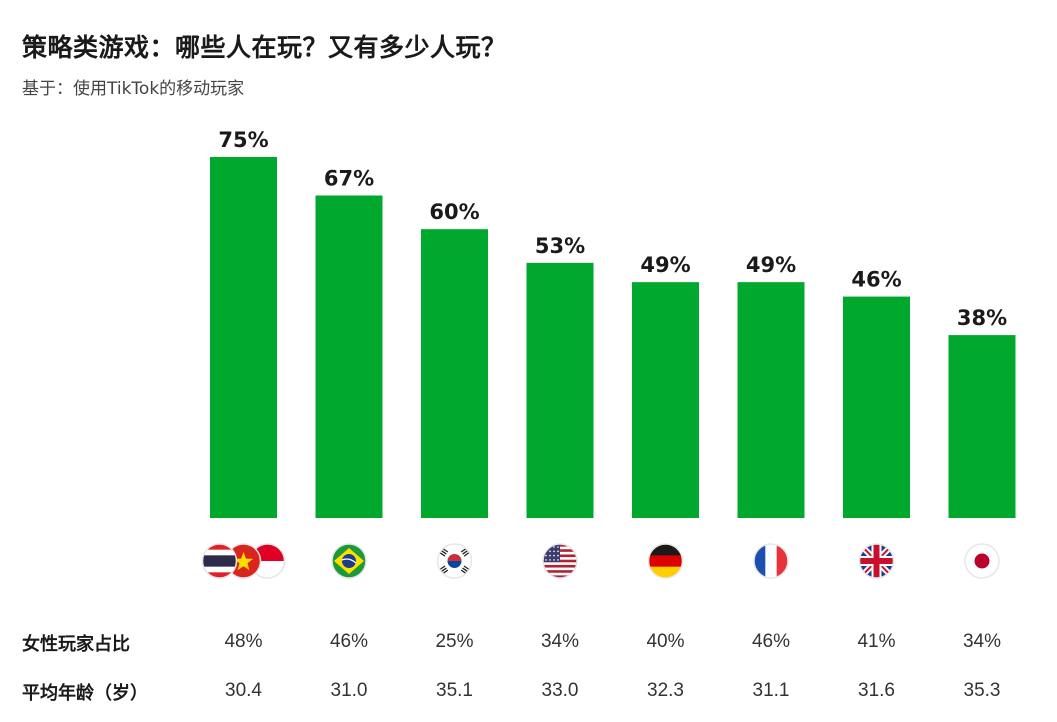 The image size is (1057, 722). I want to click on average-age-row-label: 平均年龄（岁）, so click(85, 693).